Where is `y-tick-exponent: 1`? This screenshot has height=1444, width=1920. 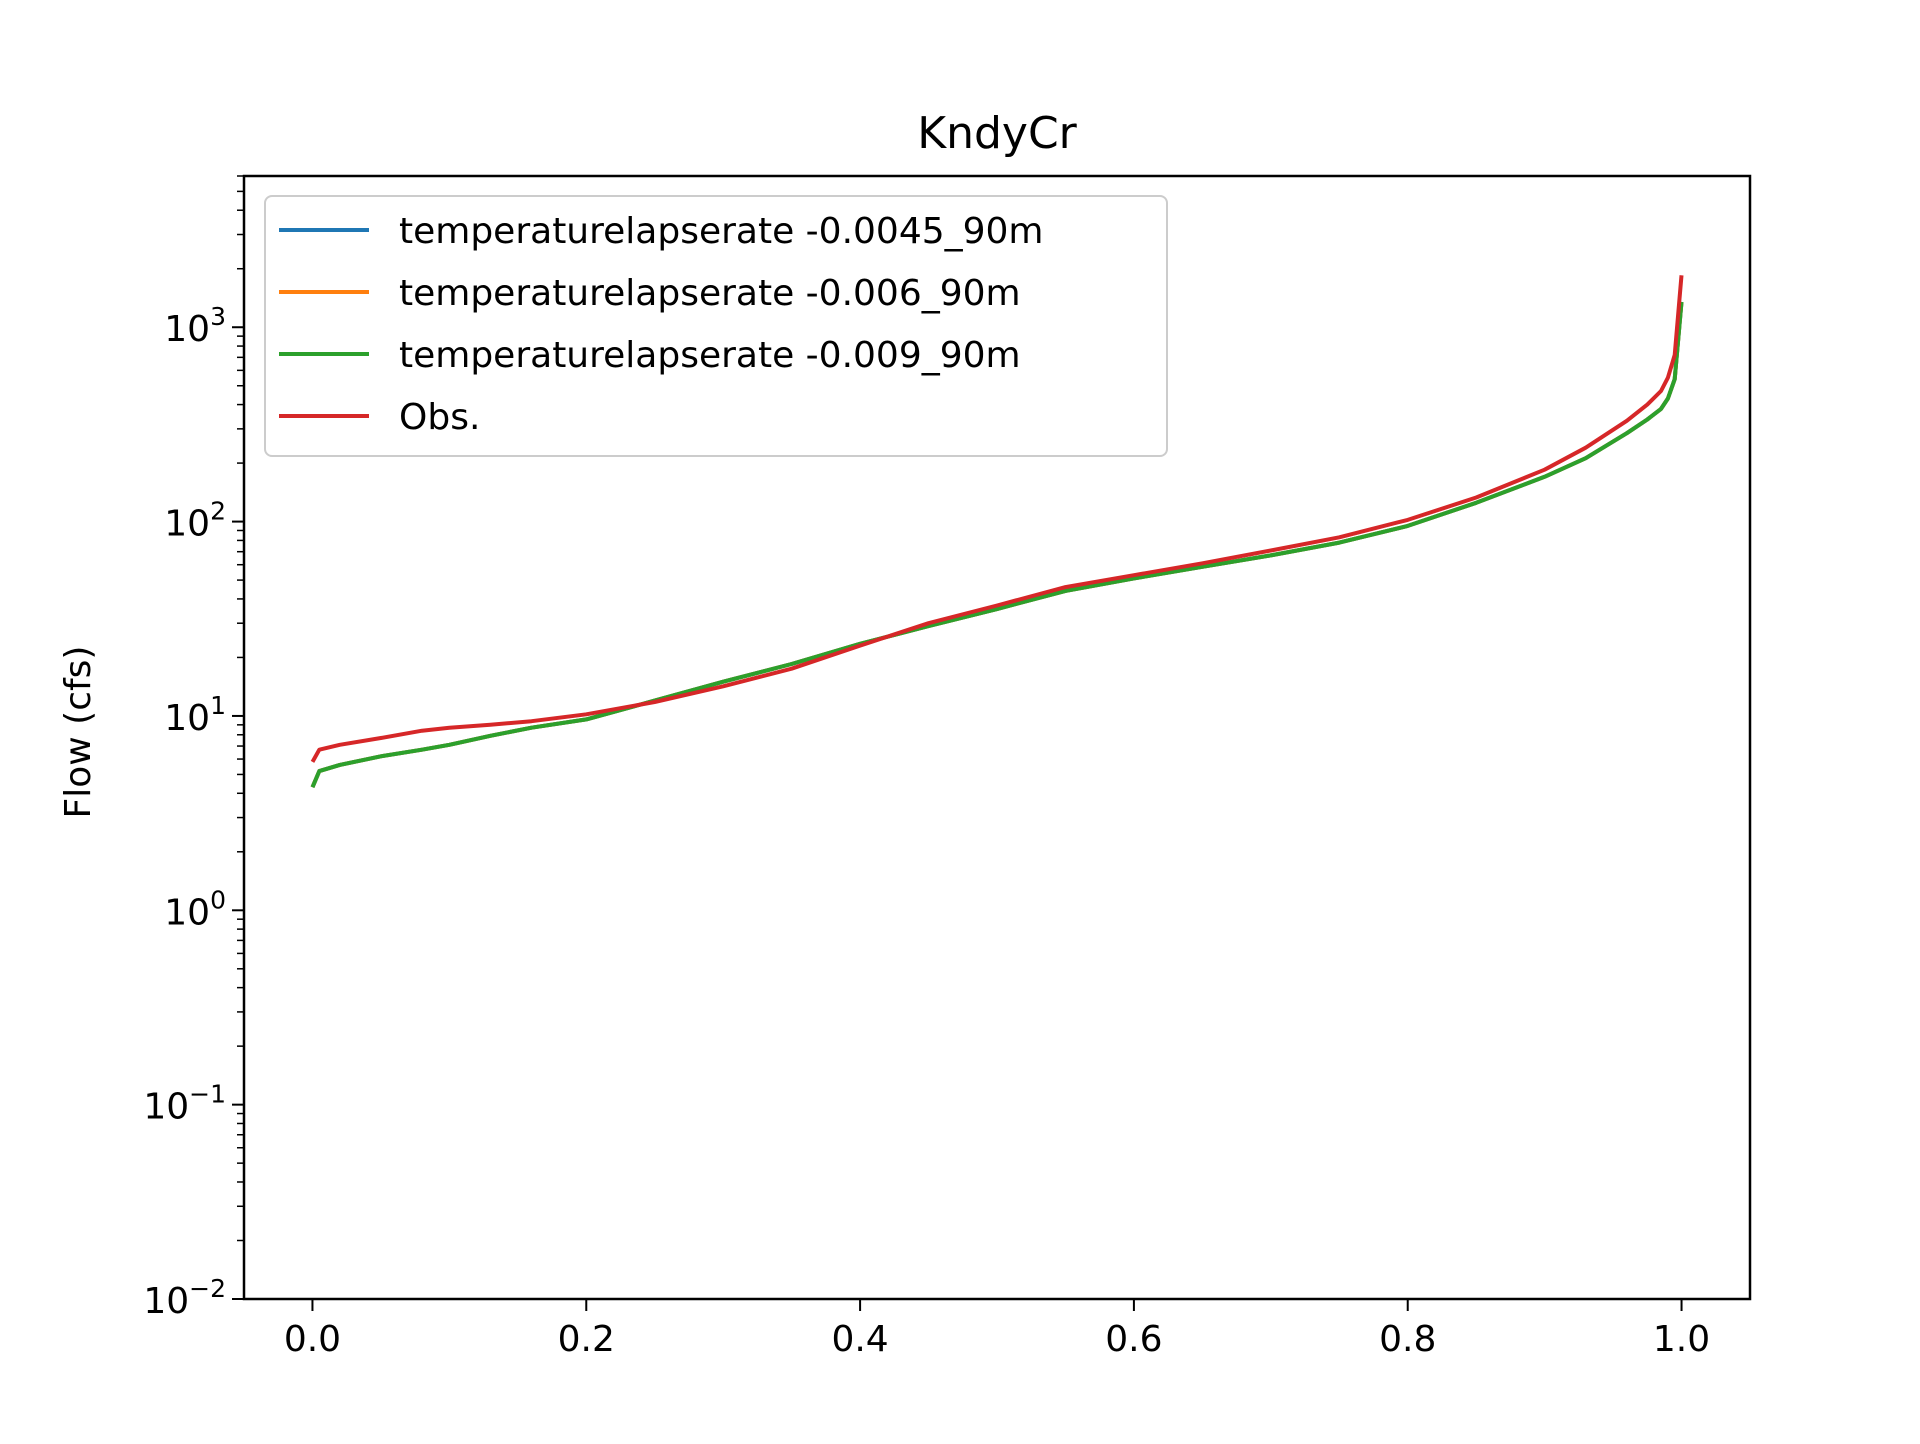
y-tick-exponent: 1 is located at coordinates (218, 705).